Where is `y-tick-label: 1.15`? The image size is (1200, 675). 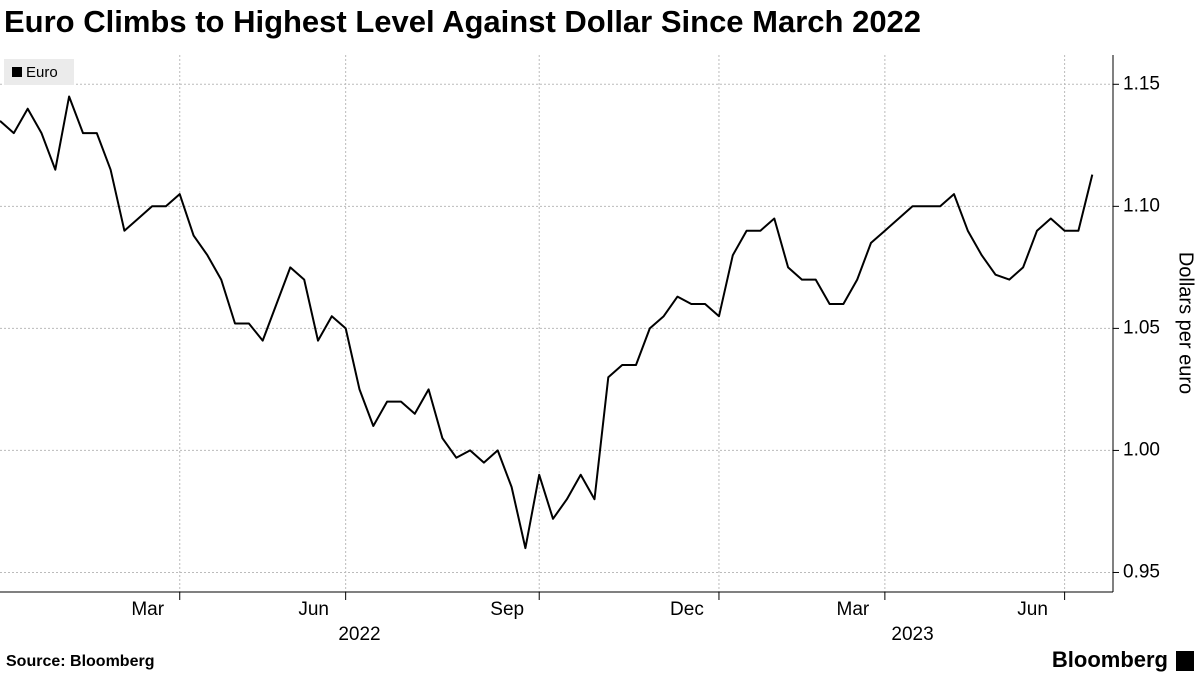 y-tick-label: 1.15 is located at coordinates (1141, 83).